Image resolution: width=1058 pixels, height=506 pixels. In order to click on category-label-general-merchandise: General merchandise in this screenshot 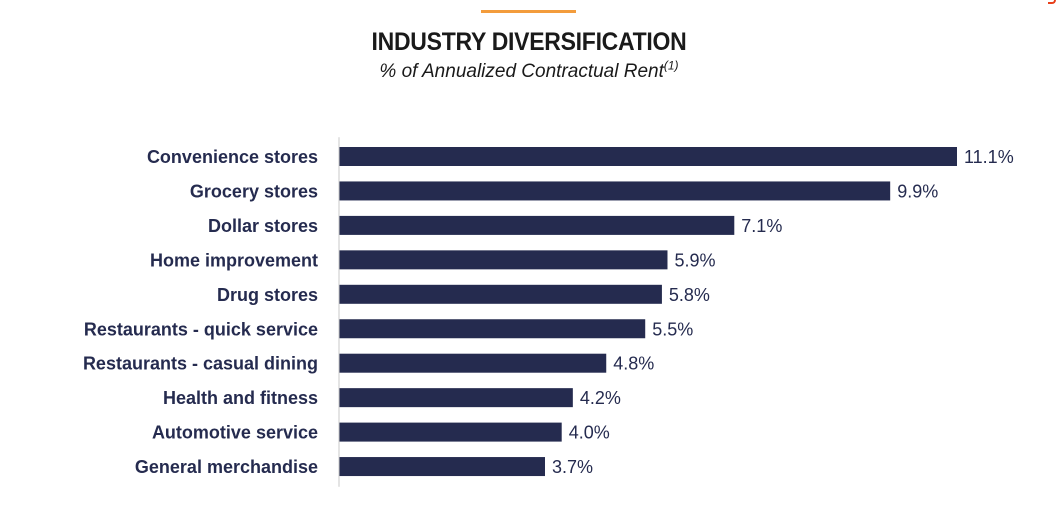, I will do `click(226, 467)`.